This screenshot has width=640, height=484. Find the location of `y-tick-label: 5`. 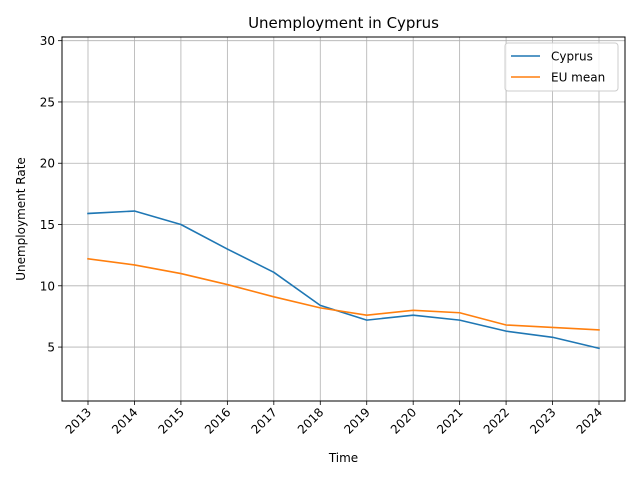

y-tick-label: 5 is located at coordinates (51, 348).